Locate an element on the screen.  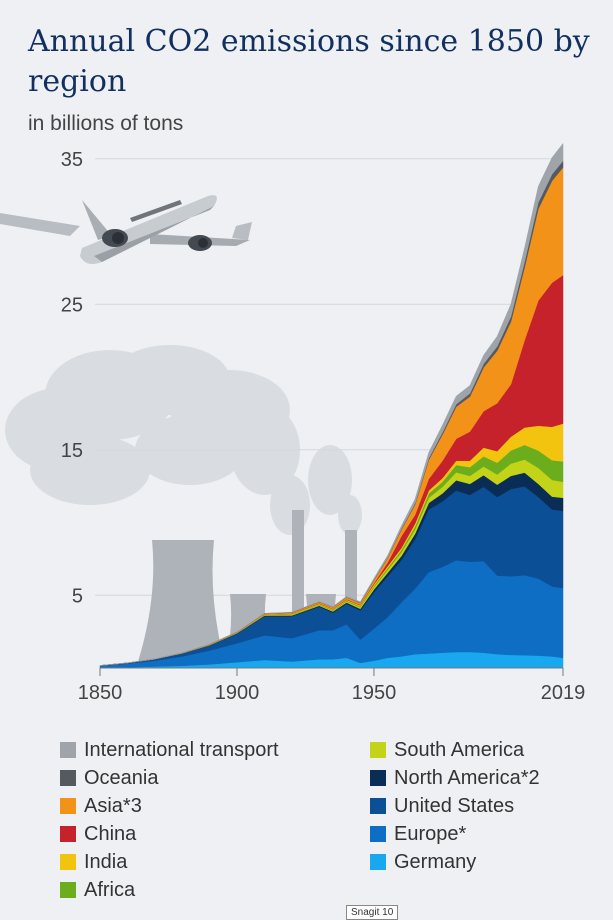
legend-label: India is located at coordinates (106, 861).